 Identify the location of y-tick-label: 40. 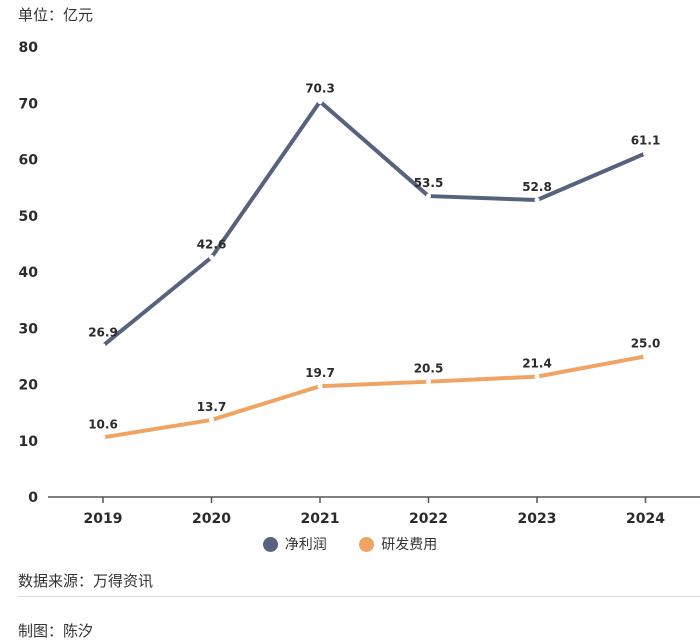
(29, 273).